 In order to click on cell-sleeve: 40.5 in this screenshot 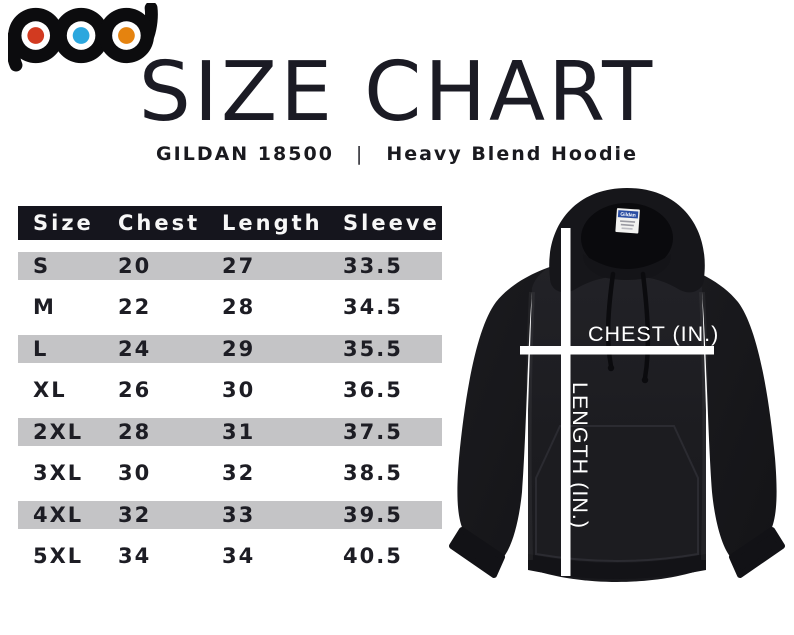, I will do `click(373, 556)`.